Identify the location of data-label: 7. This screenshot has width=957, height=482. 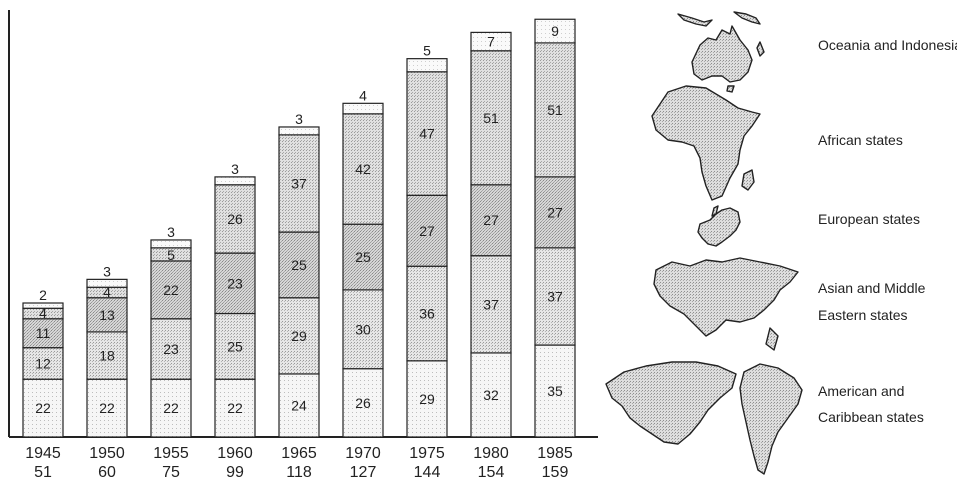
(491, 42).